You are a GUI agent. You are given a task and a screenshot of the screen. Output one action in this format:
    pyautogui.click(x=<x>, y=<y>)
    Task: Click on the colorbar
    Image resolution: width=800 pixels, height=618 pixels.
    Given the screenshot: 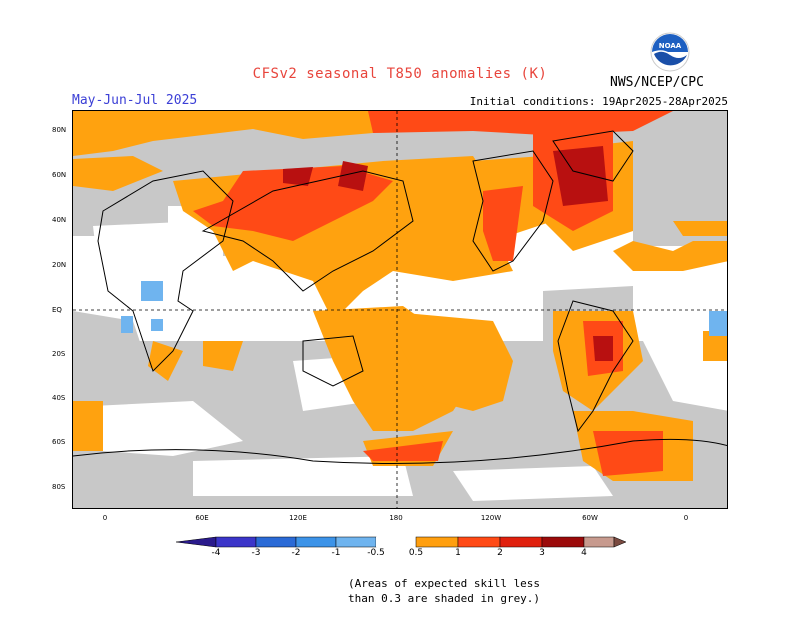 What is the action you would take?
    pyautogui.click(x=401, y=542)
    